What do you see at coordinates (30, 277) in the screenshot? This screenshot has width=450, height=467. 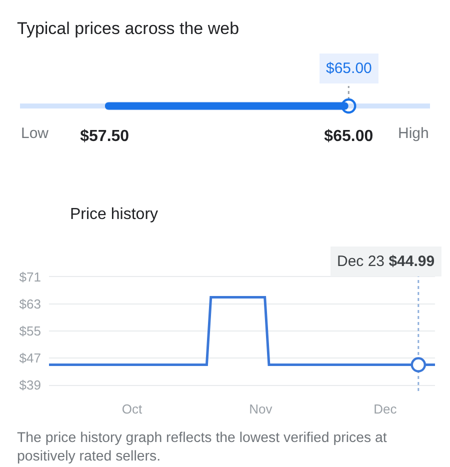 I see `y-tick-label: $71` at bounding box center [30, 277].